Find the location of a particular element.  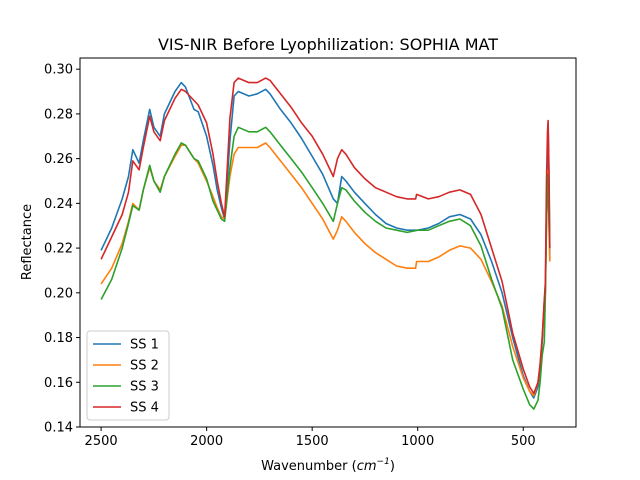

legend: SS 1 SS 2 SS 3 SS 4 is located at coordinates (128, 375).